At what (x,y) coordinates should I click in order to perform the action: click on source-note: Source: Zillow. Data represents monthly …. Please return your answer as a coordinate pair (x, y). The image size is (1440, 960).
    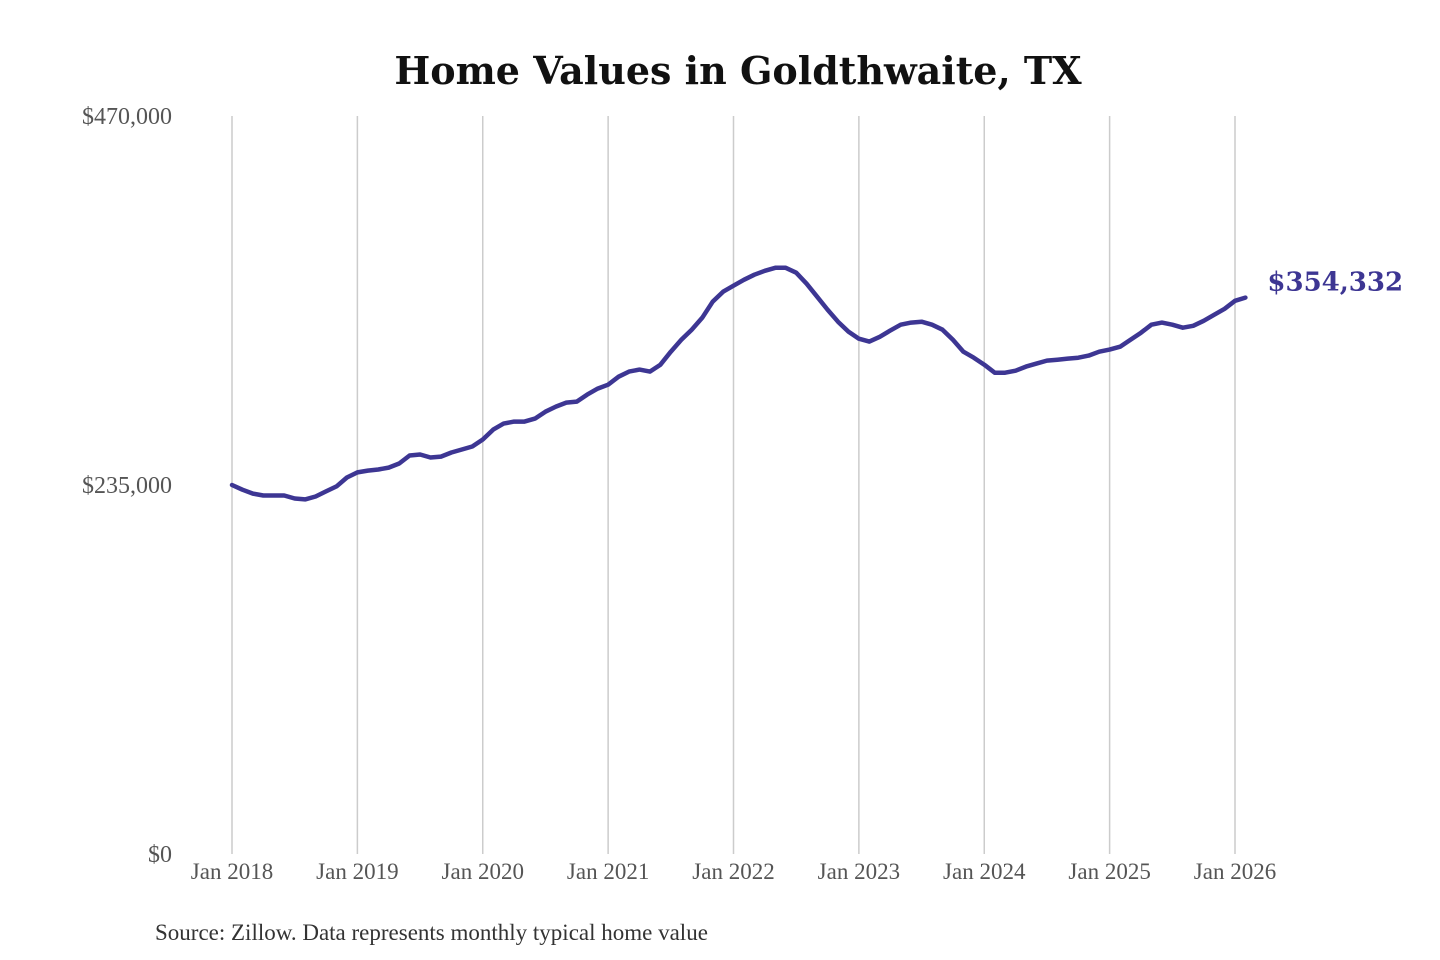
    Looking at the image, I should click on (431, 932).